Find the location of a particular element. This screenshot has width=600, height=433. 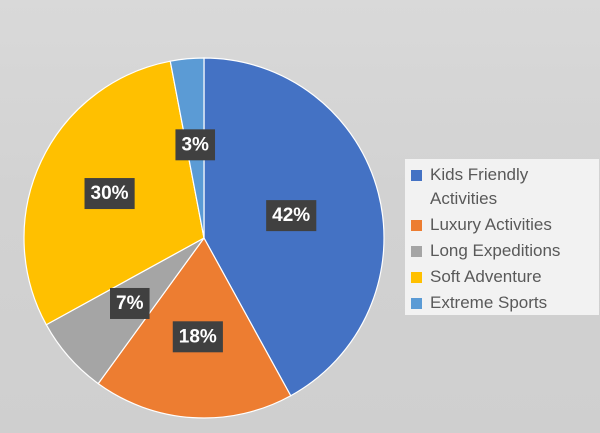

data-label-text: 18% is located at coordinates (198, 336).